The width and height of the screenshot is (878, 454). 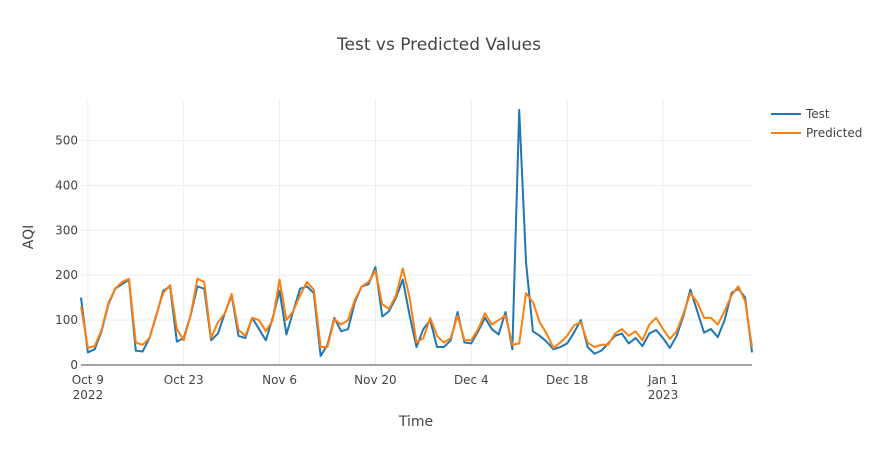 I want to click on legend-label-test: Test, so click(x=817, y=114).